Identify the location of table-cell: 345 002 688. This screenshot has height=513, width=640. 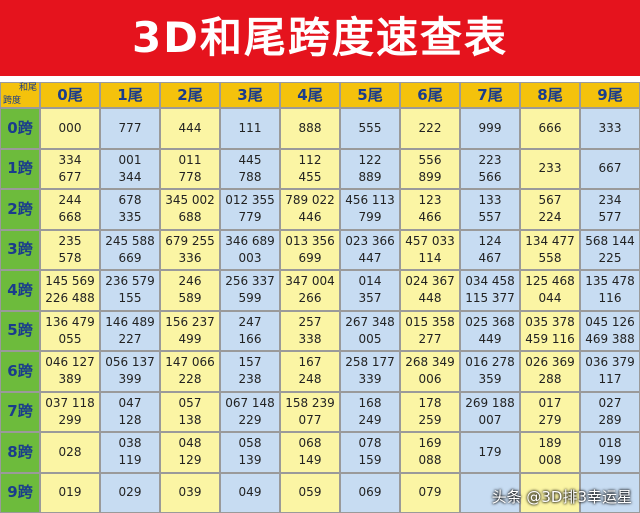
(190, 209).